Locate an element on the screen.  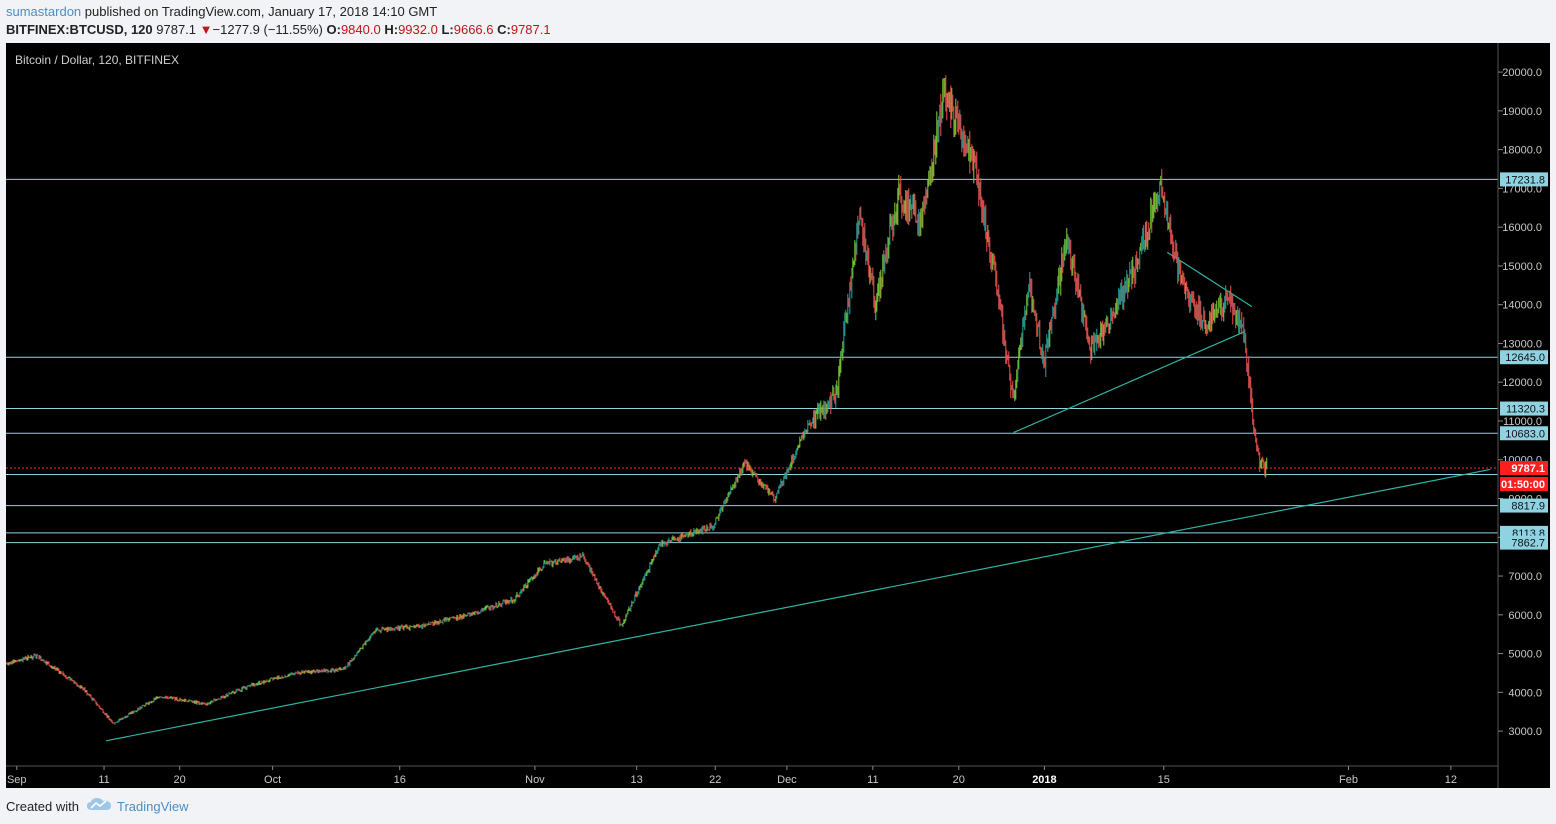
last-price-box is located at coordinates (1524, 467).